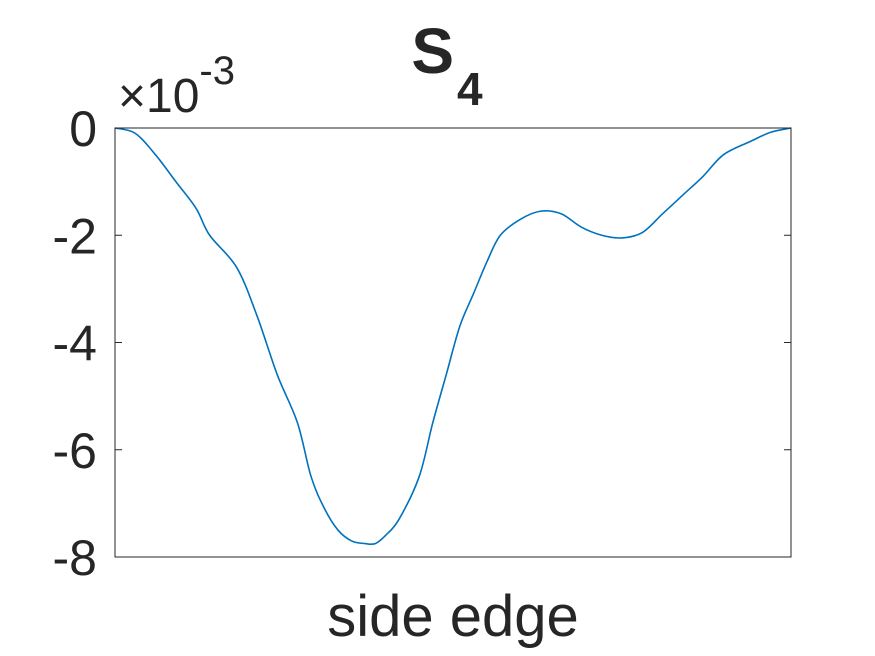 The image size is (875, 656). Describe the element at coordinates (158, 96) in the screenshot. I see `y-exponent-base: ×10` at that location.